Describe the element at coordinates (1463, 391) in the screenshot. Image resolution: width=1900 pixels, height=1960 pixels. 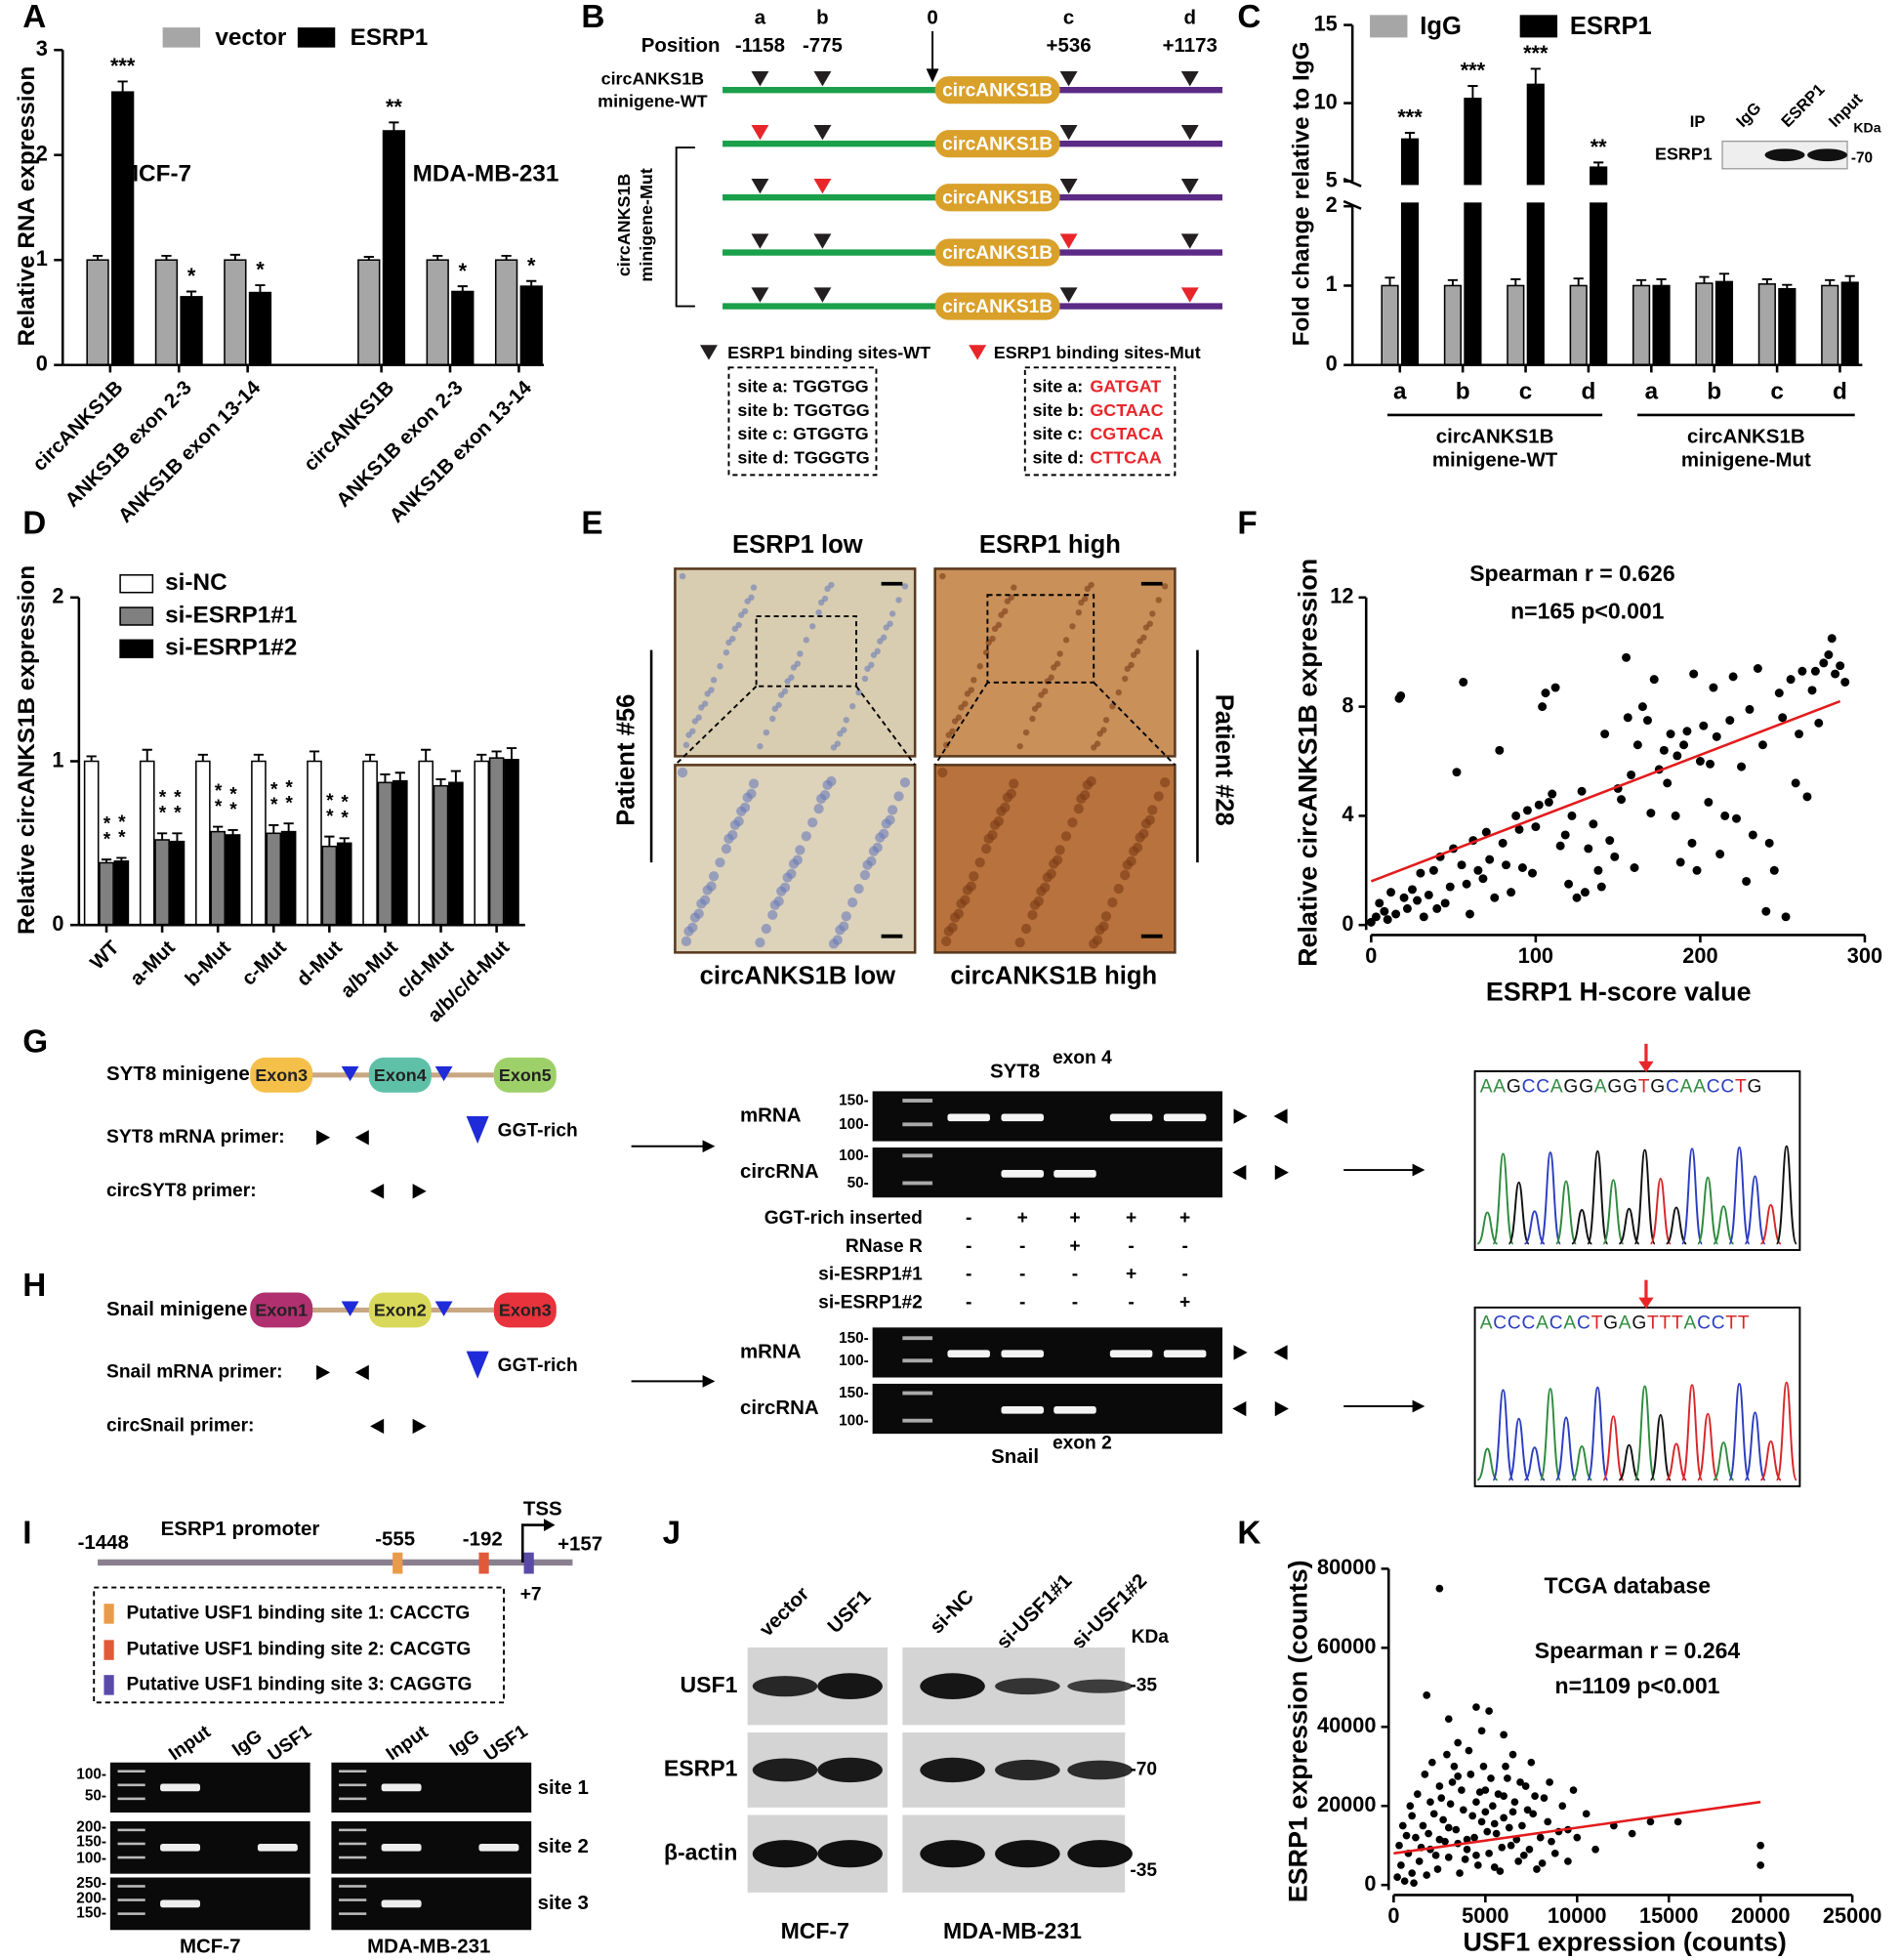
I see `x-tick-label: b` at that location.